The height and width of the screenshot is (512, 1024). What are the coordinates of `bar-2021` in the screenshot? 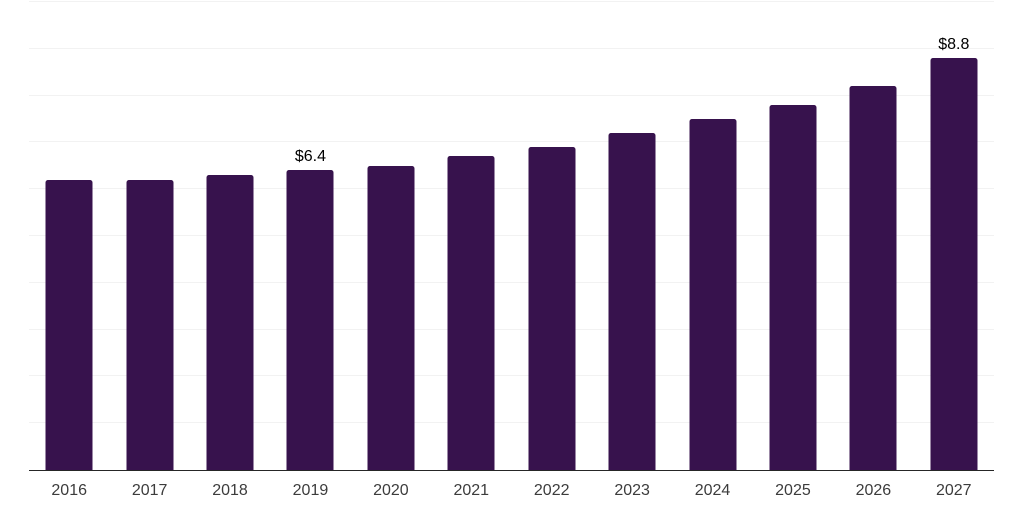 It's located at (471, 313).